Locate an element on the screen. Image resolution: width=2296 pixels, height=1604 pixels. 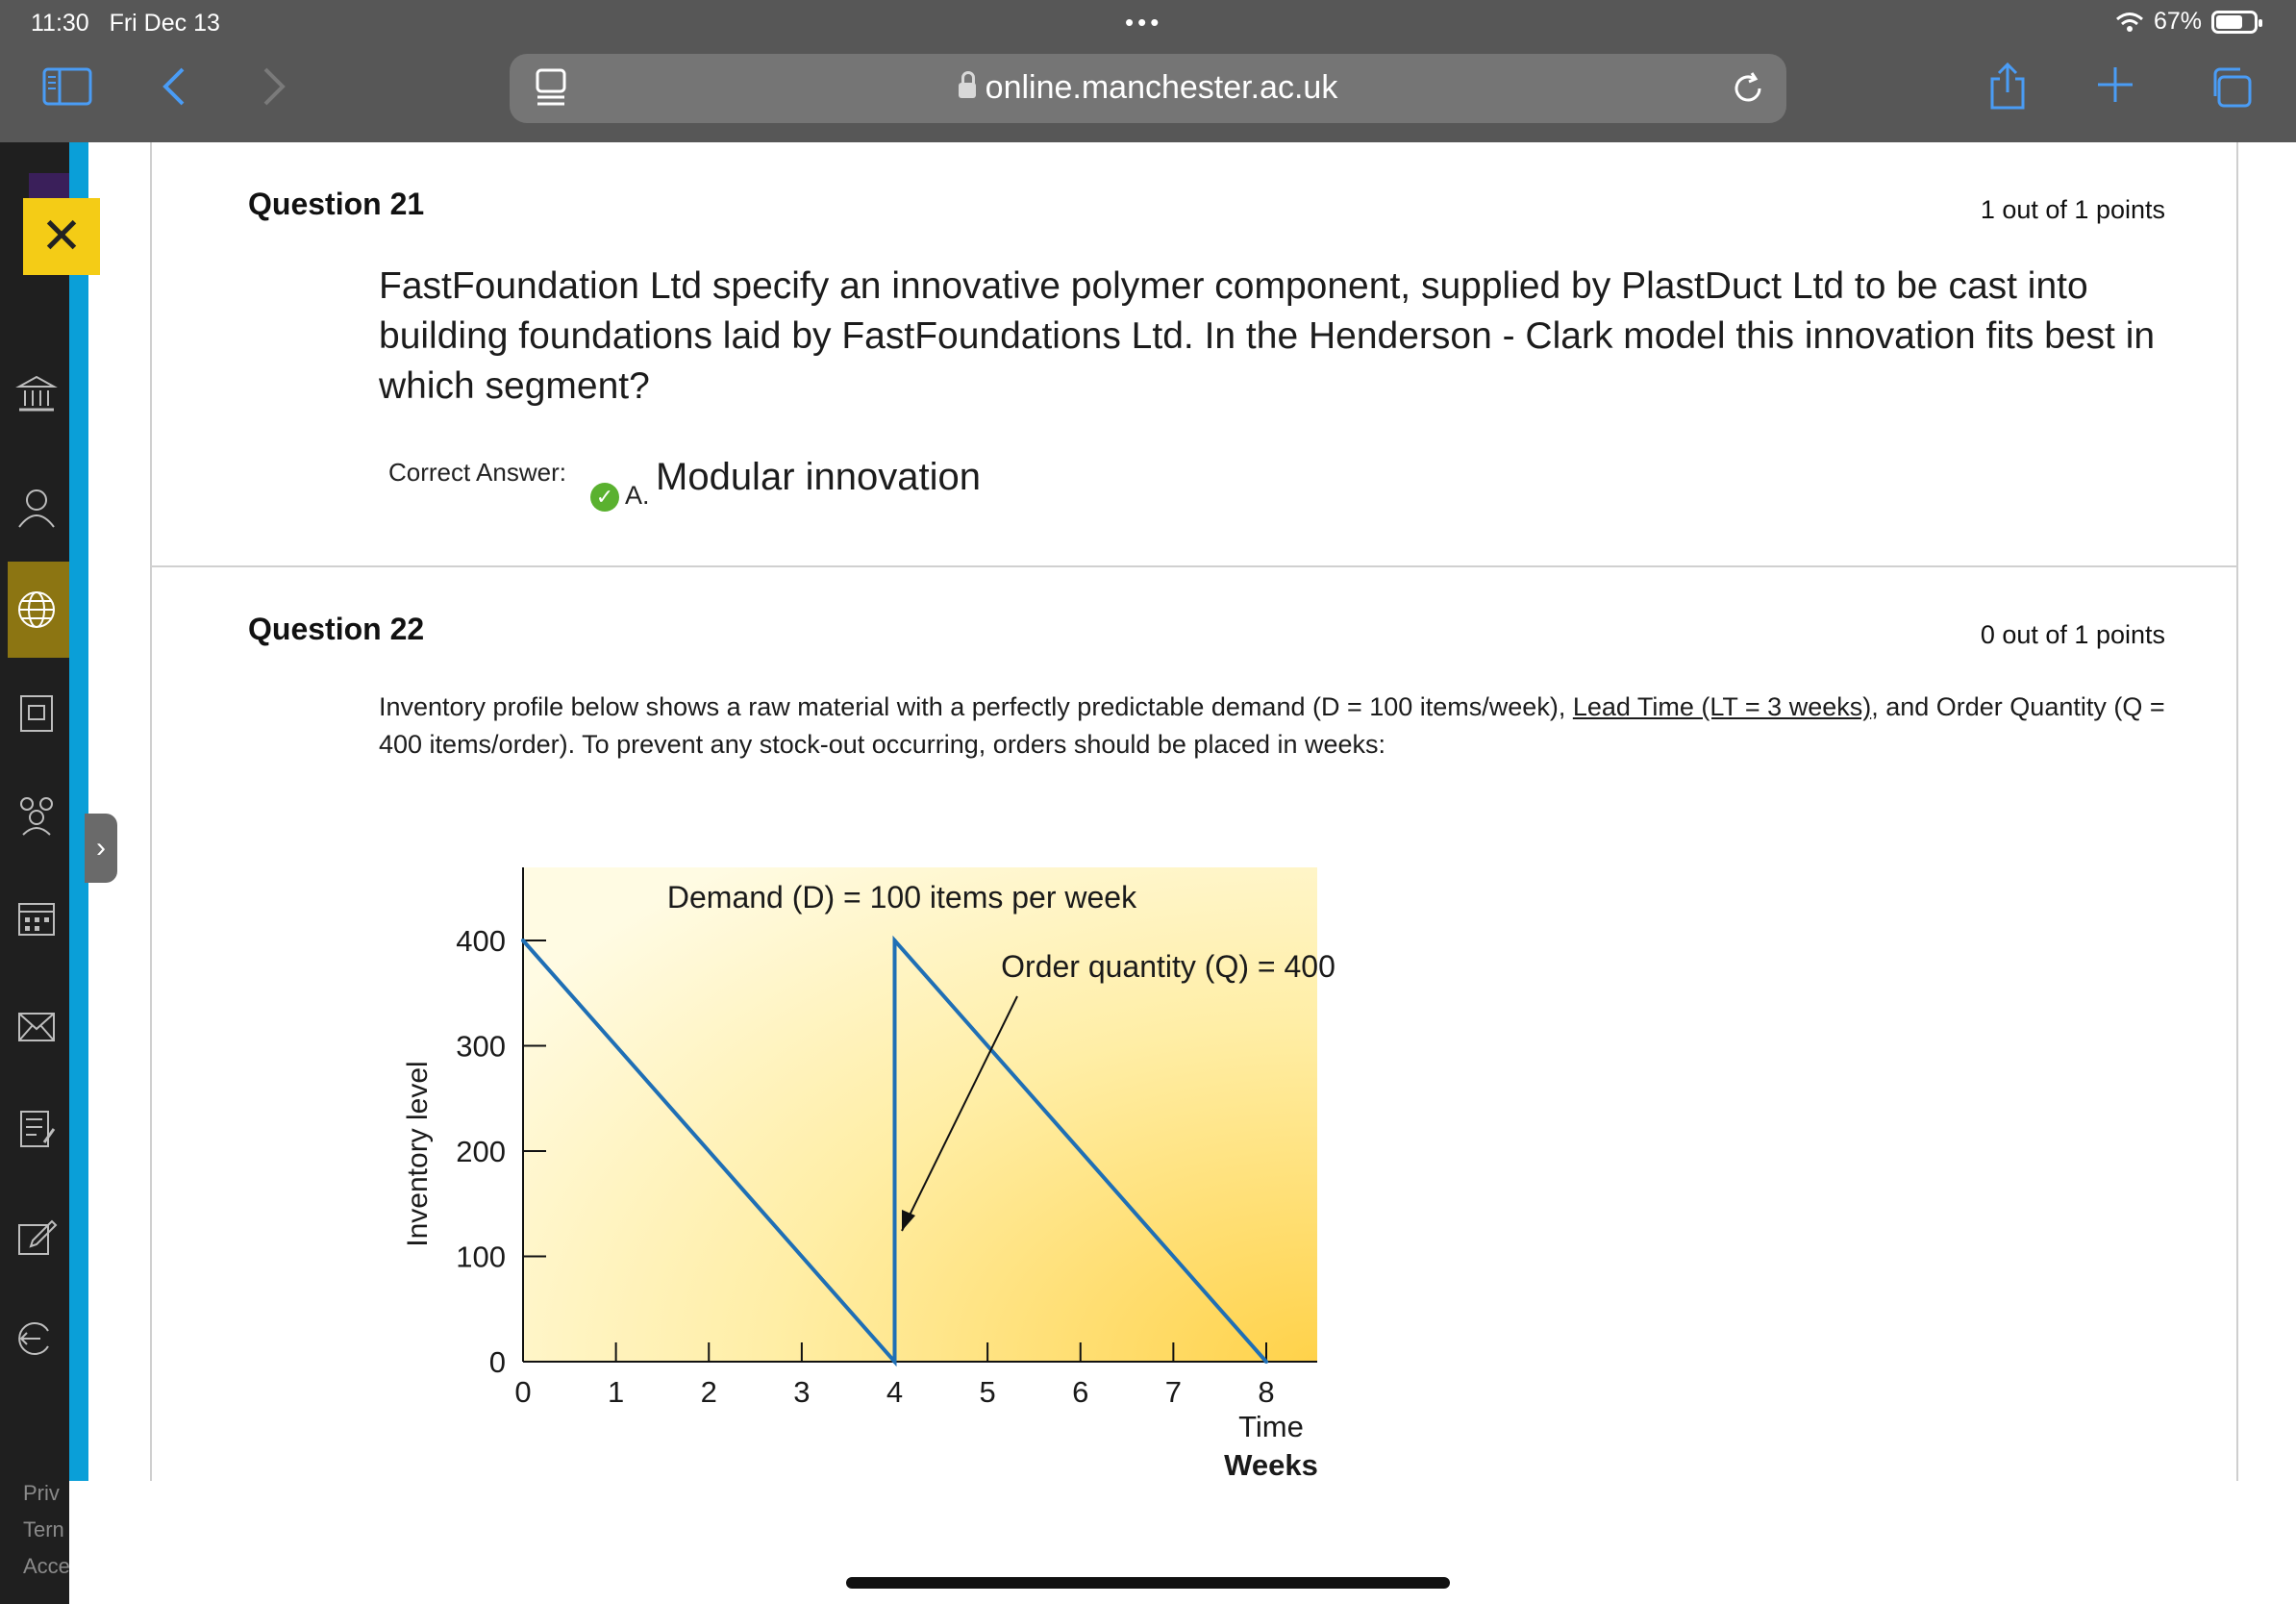
close-button: ✕ is located at coordinates (61, 236).